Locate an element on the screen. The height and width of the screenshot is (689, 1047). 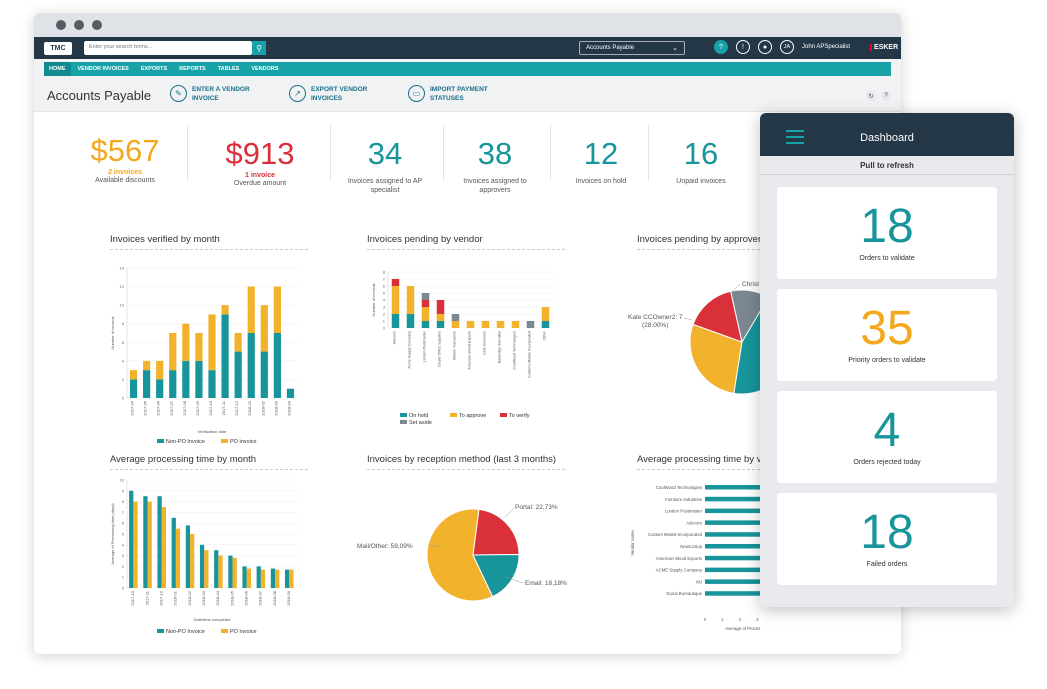
nav-tables: TABLES is located at coordinates (228, 69).